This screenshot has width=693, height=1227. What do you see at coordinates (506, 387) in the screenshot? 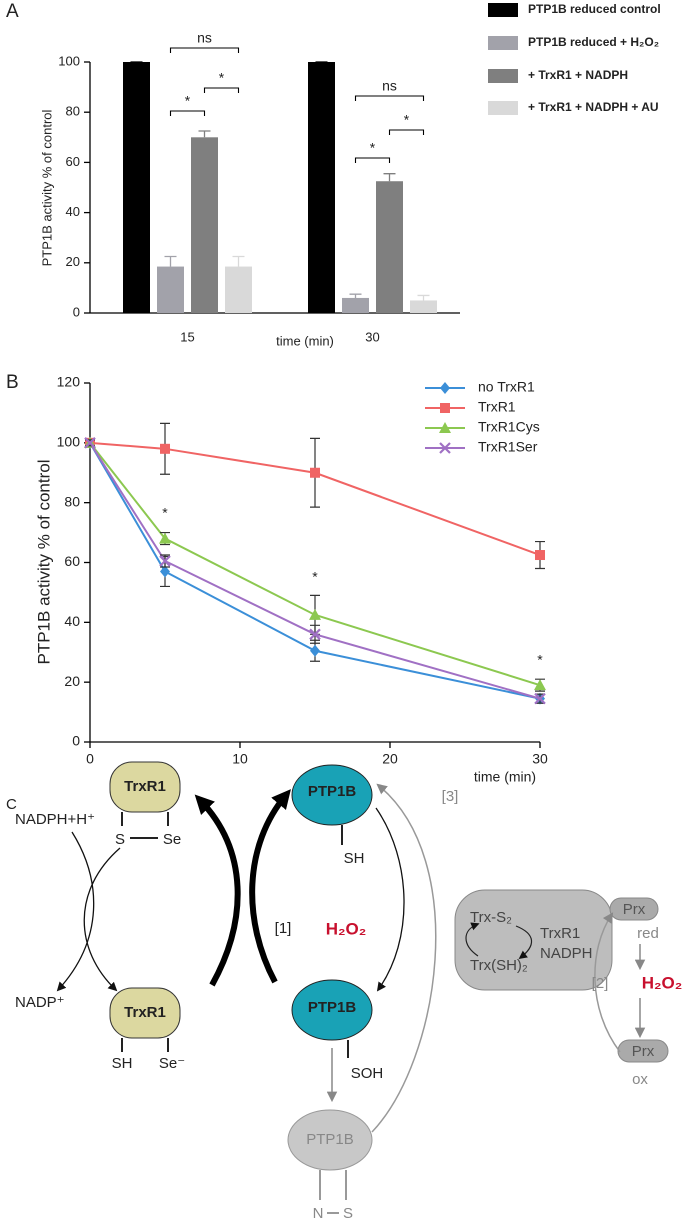
I see `legend-label: no TrxR1` at bounding box center [506, 387].